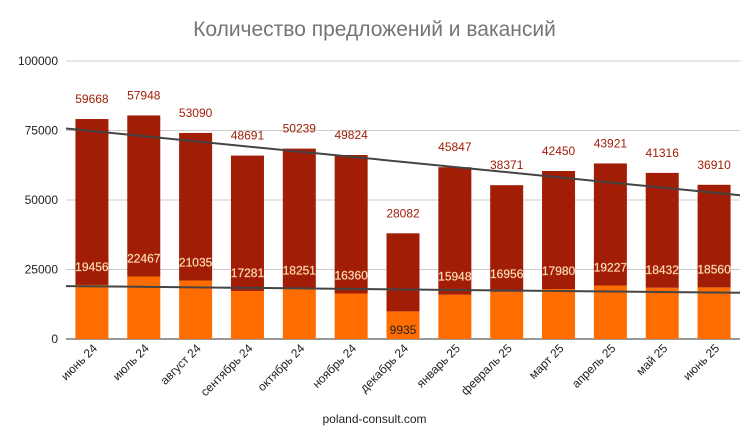  I want to click on data-label-top: 50239, so click(300, 129).